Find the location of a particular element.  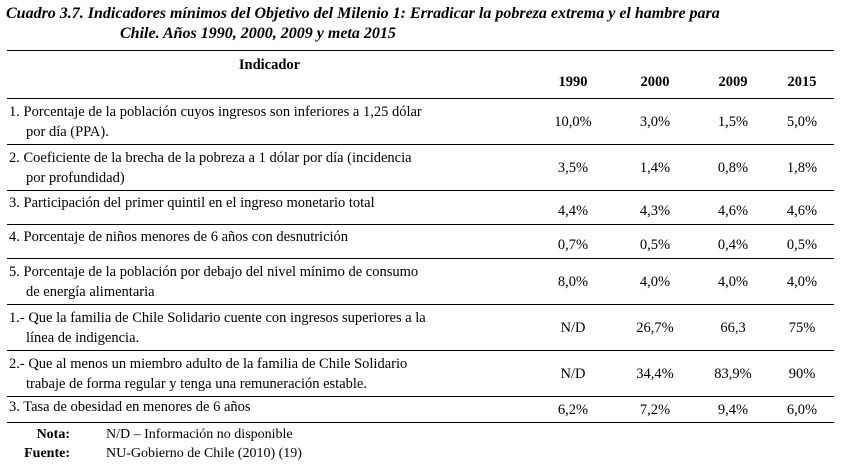

table-header-row: Indicador 1990 2000 2009 2015 is located at coordinates (420, 74).